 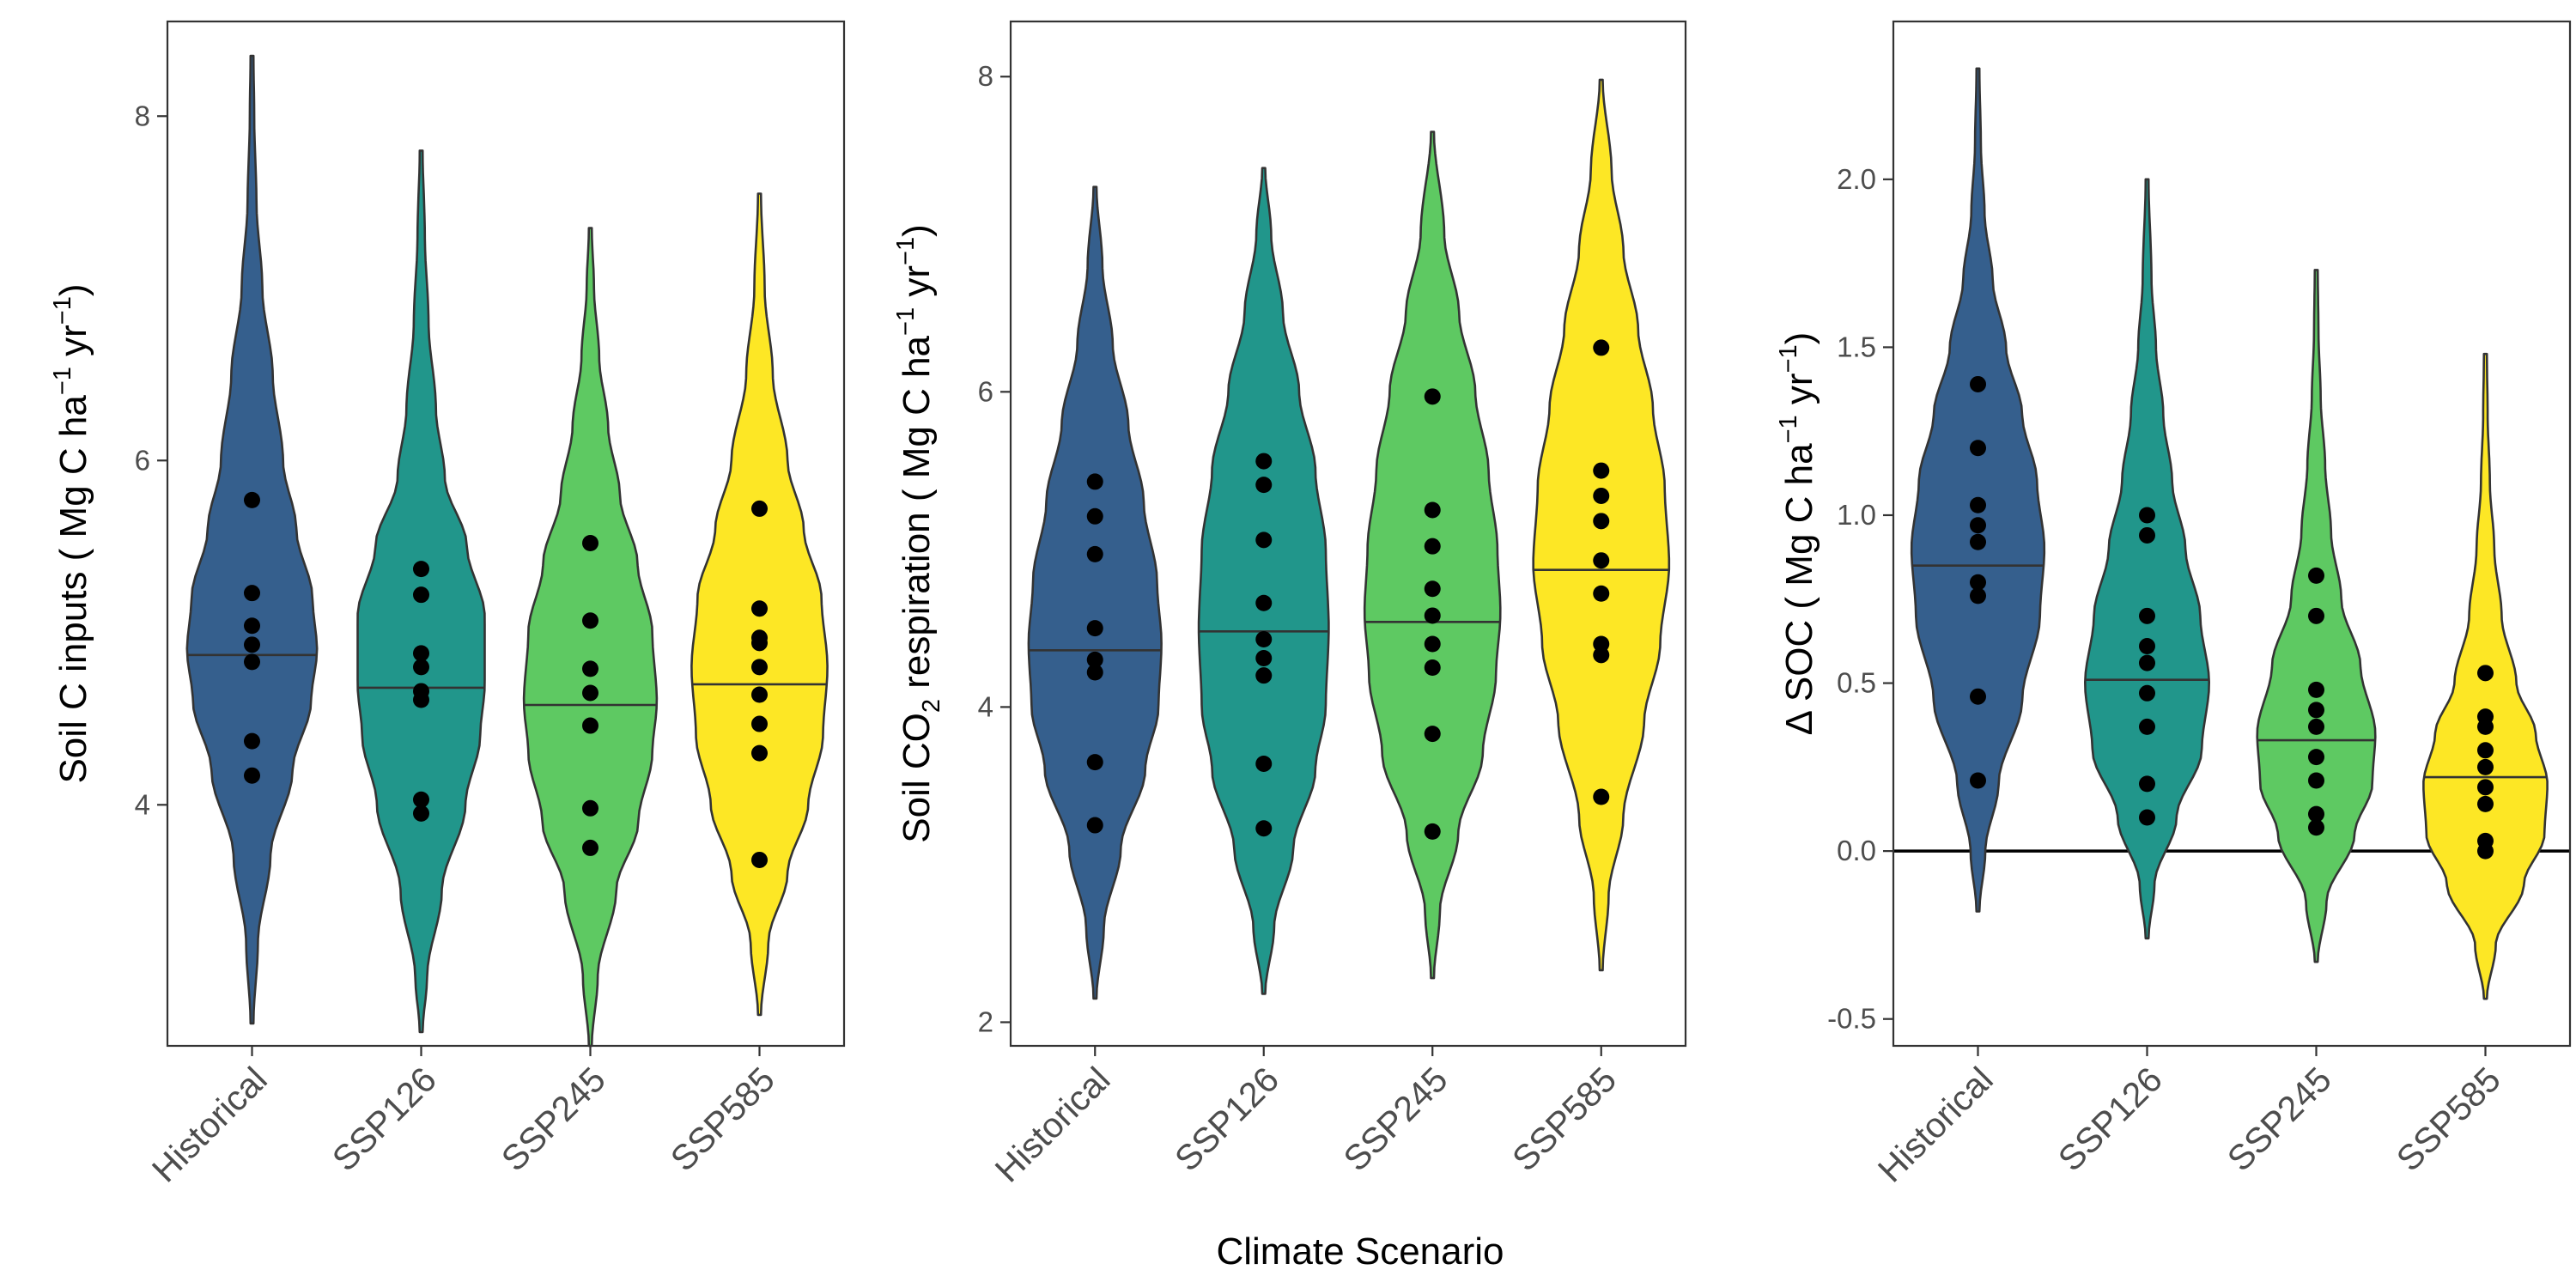 What do you see at coordinates (143, 804) in the screenshot?
I see `y-tick-label: 4` at bounding box center [143, 804].